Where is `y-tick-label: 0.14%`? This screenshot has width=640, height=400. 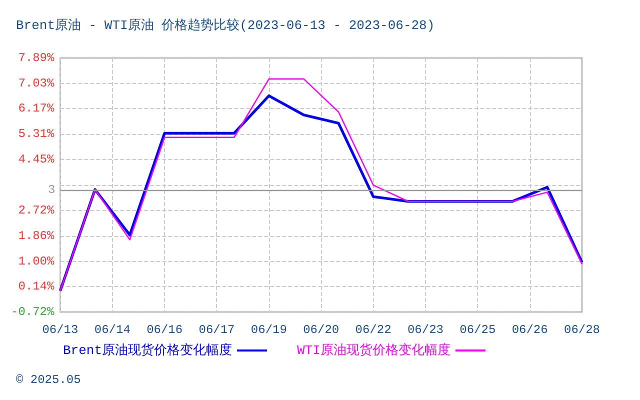
y-tick-label: 0.14% is located at coordinates (36, 287).